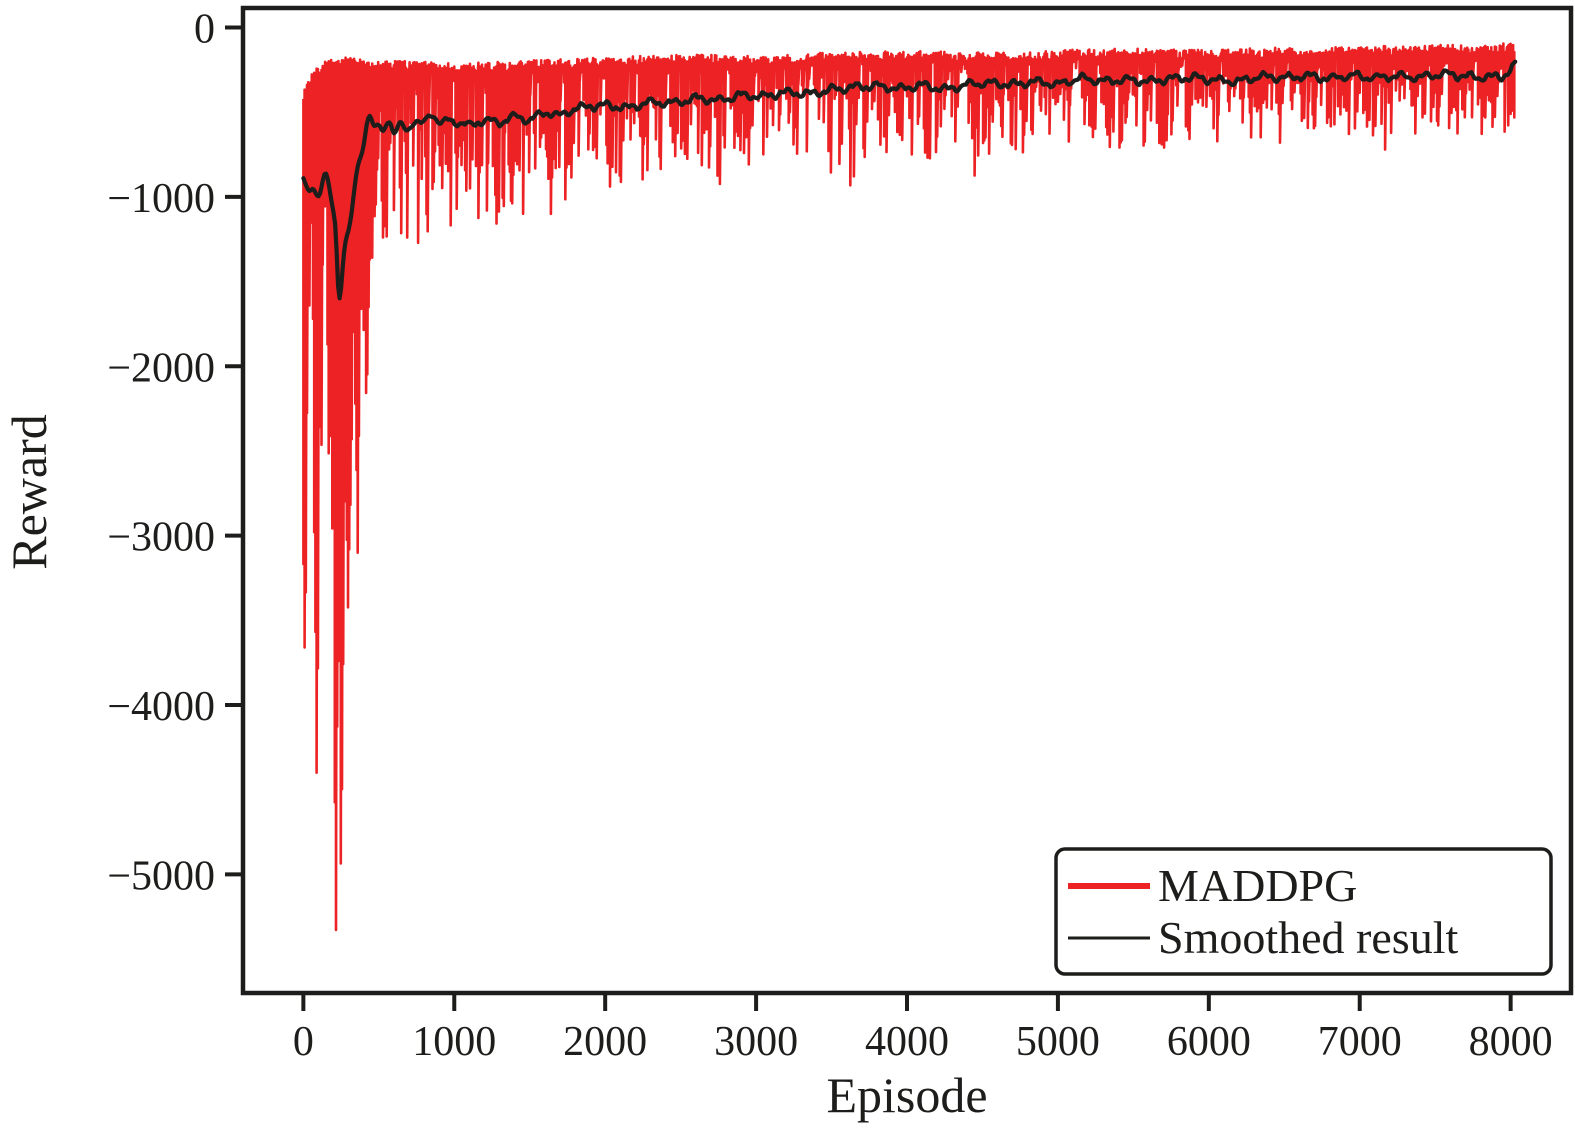  I want to click on y-tick-label: −1000, so click(161, 199).